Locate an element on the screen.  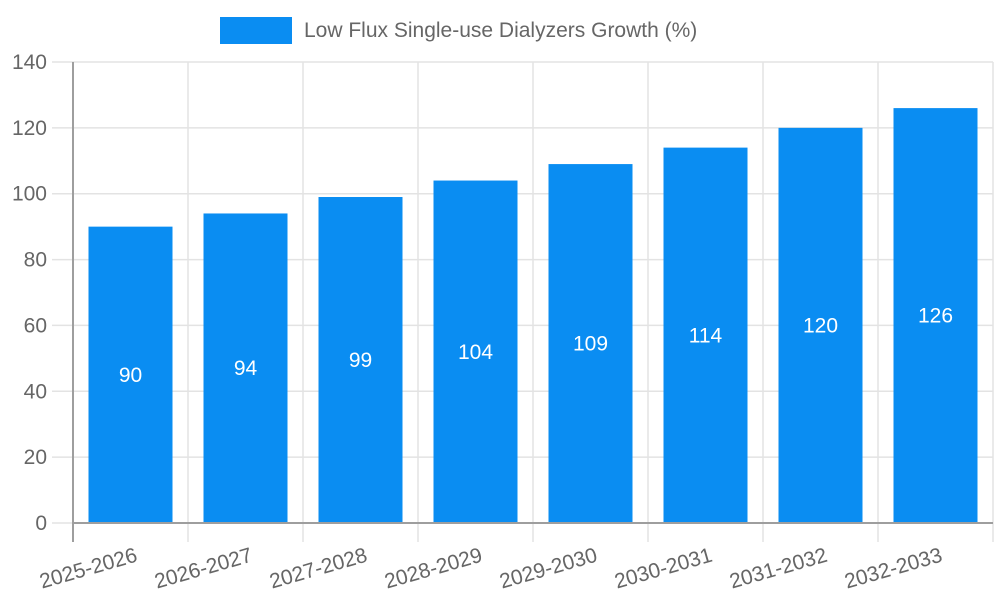
y-tick-label: 20 is located at coordinates (35, 457).